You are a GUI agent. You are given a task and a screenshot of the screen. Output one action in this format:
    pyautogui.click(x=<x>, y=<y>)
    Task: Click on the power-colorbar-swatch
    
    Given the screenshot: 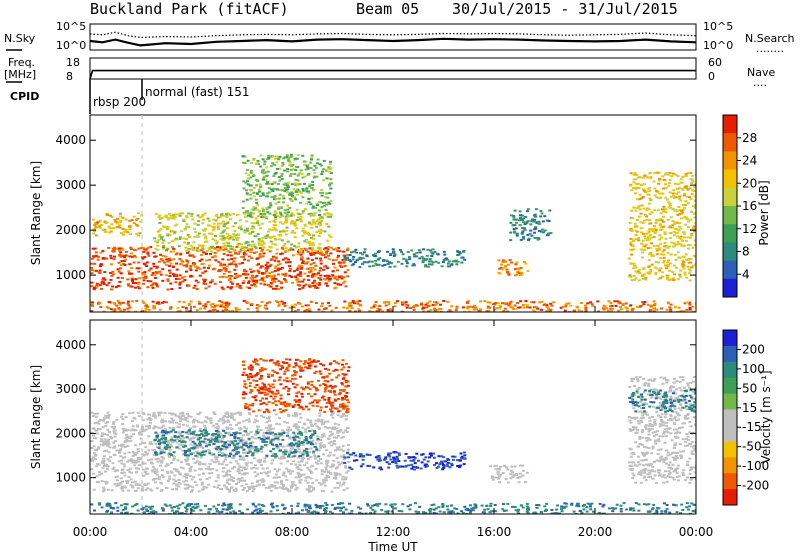 What is the action you would take?
    pyautogui.click(x=730, y=124)
    